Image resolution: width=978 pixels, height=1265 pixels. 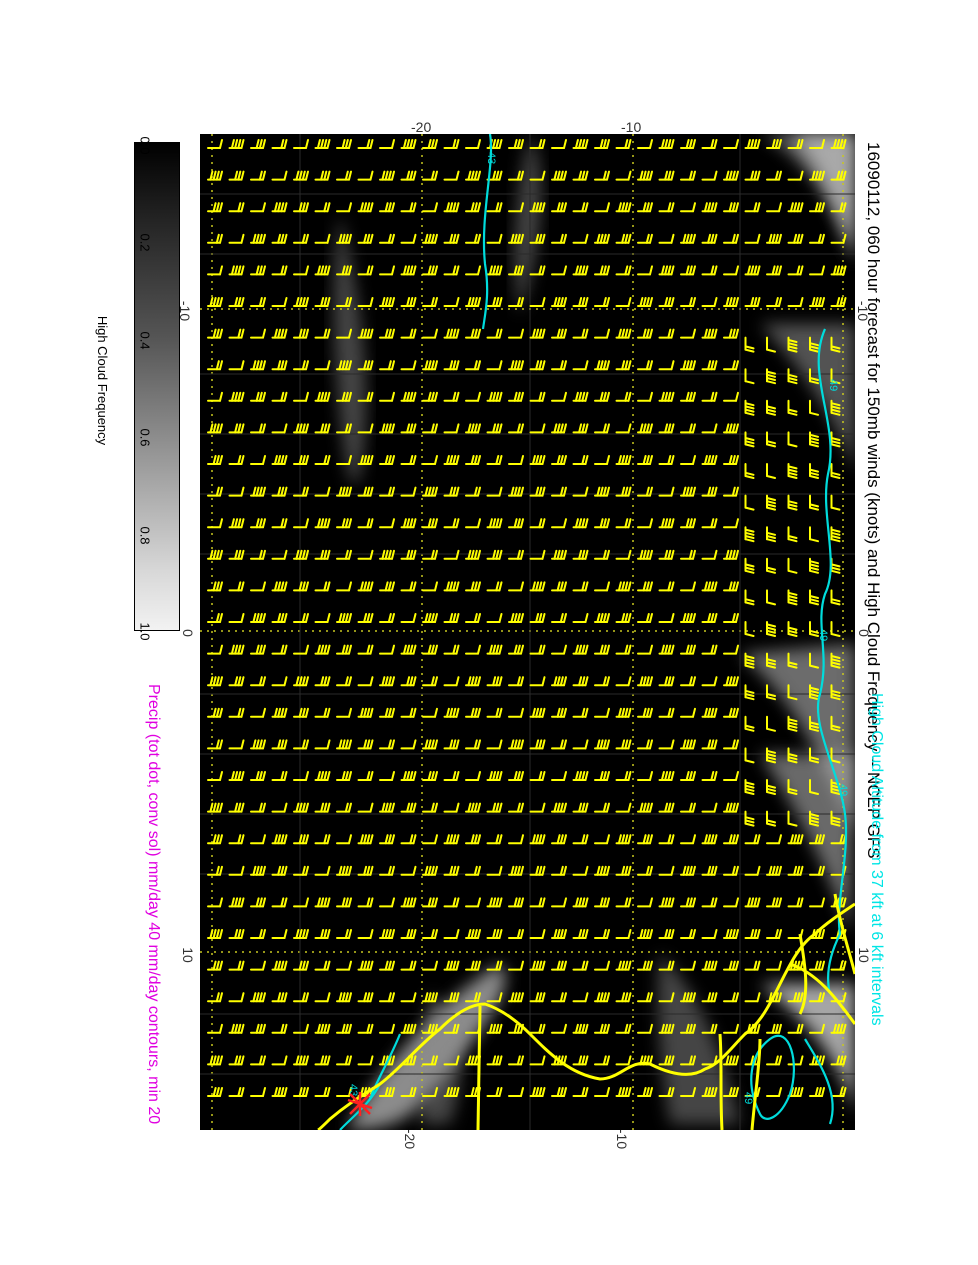 I want to click on coastlines, so click(x=586, y=1011).